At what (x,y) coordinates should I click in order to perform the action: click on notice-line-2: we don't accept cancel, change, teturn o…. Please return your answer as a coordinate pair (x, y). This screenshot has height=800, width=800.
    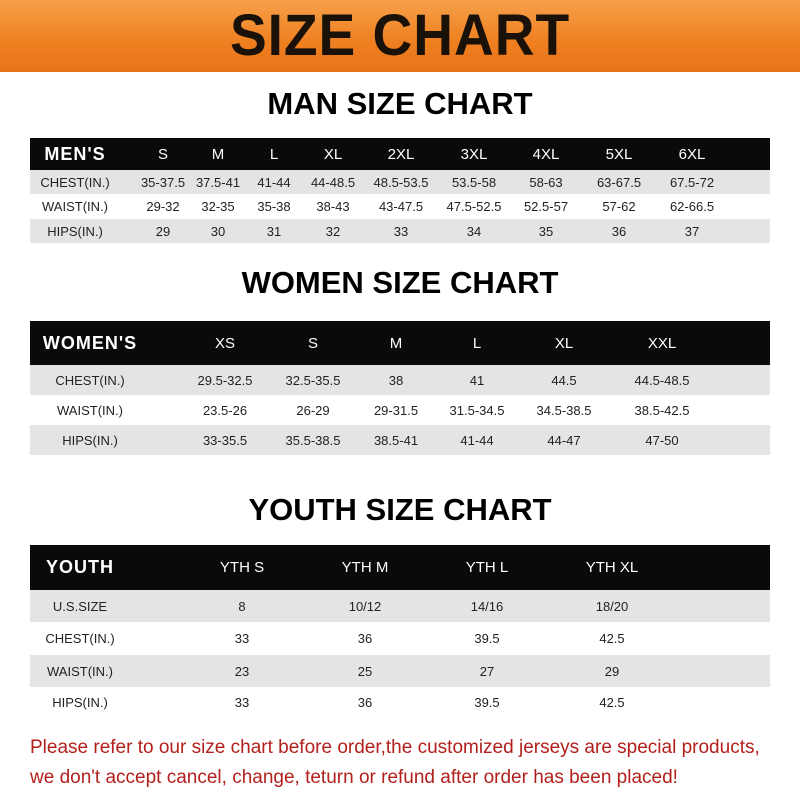
    Looking at the image, I should click on (354, 777).